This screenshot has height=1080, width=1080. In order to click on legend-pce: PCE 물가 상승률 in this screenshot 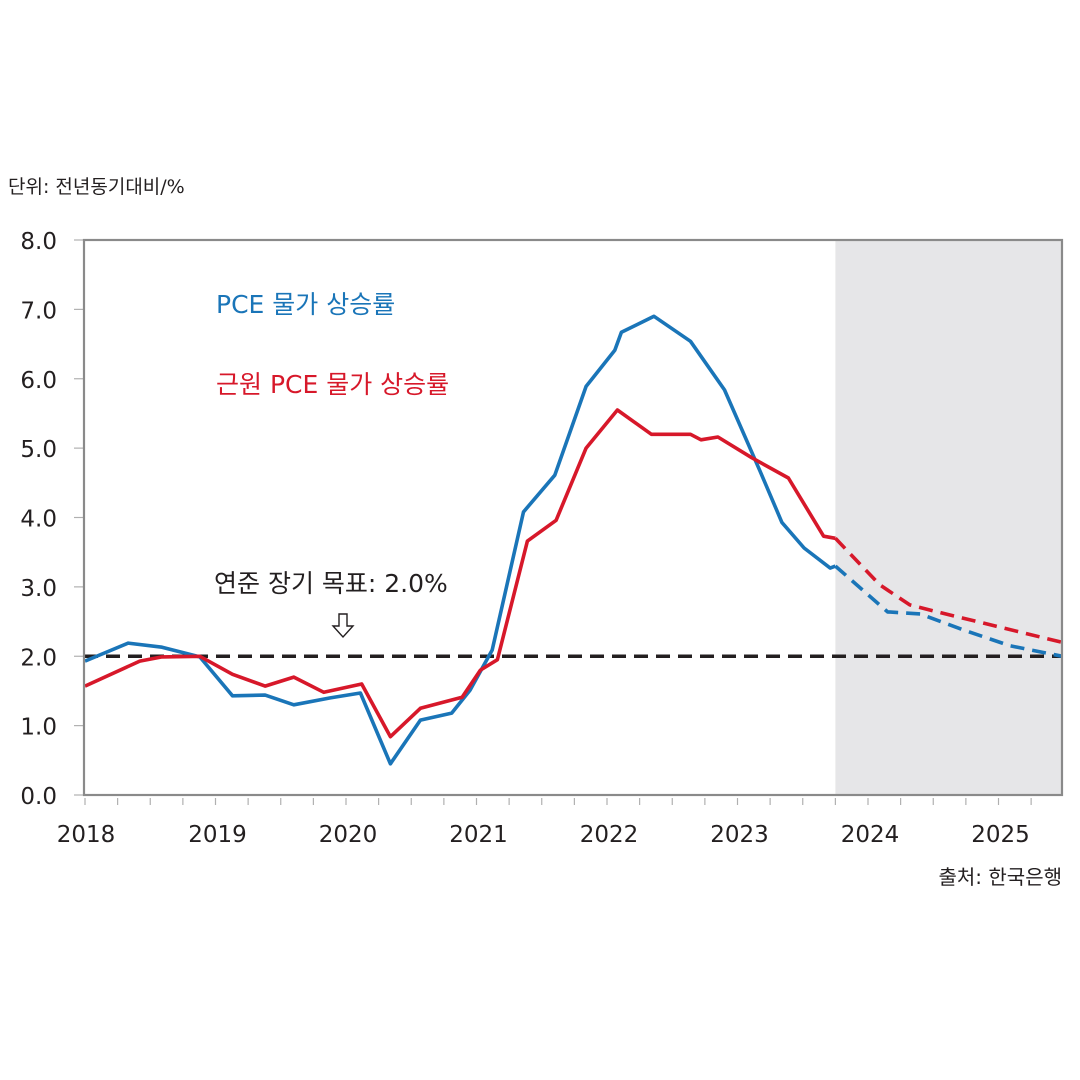, I will do `click(305, 304)`.